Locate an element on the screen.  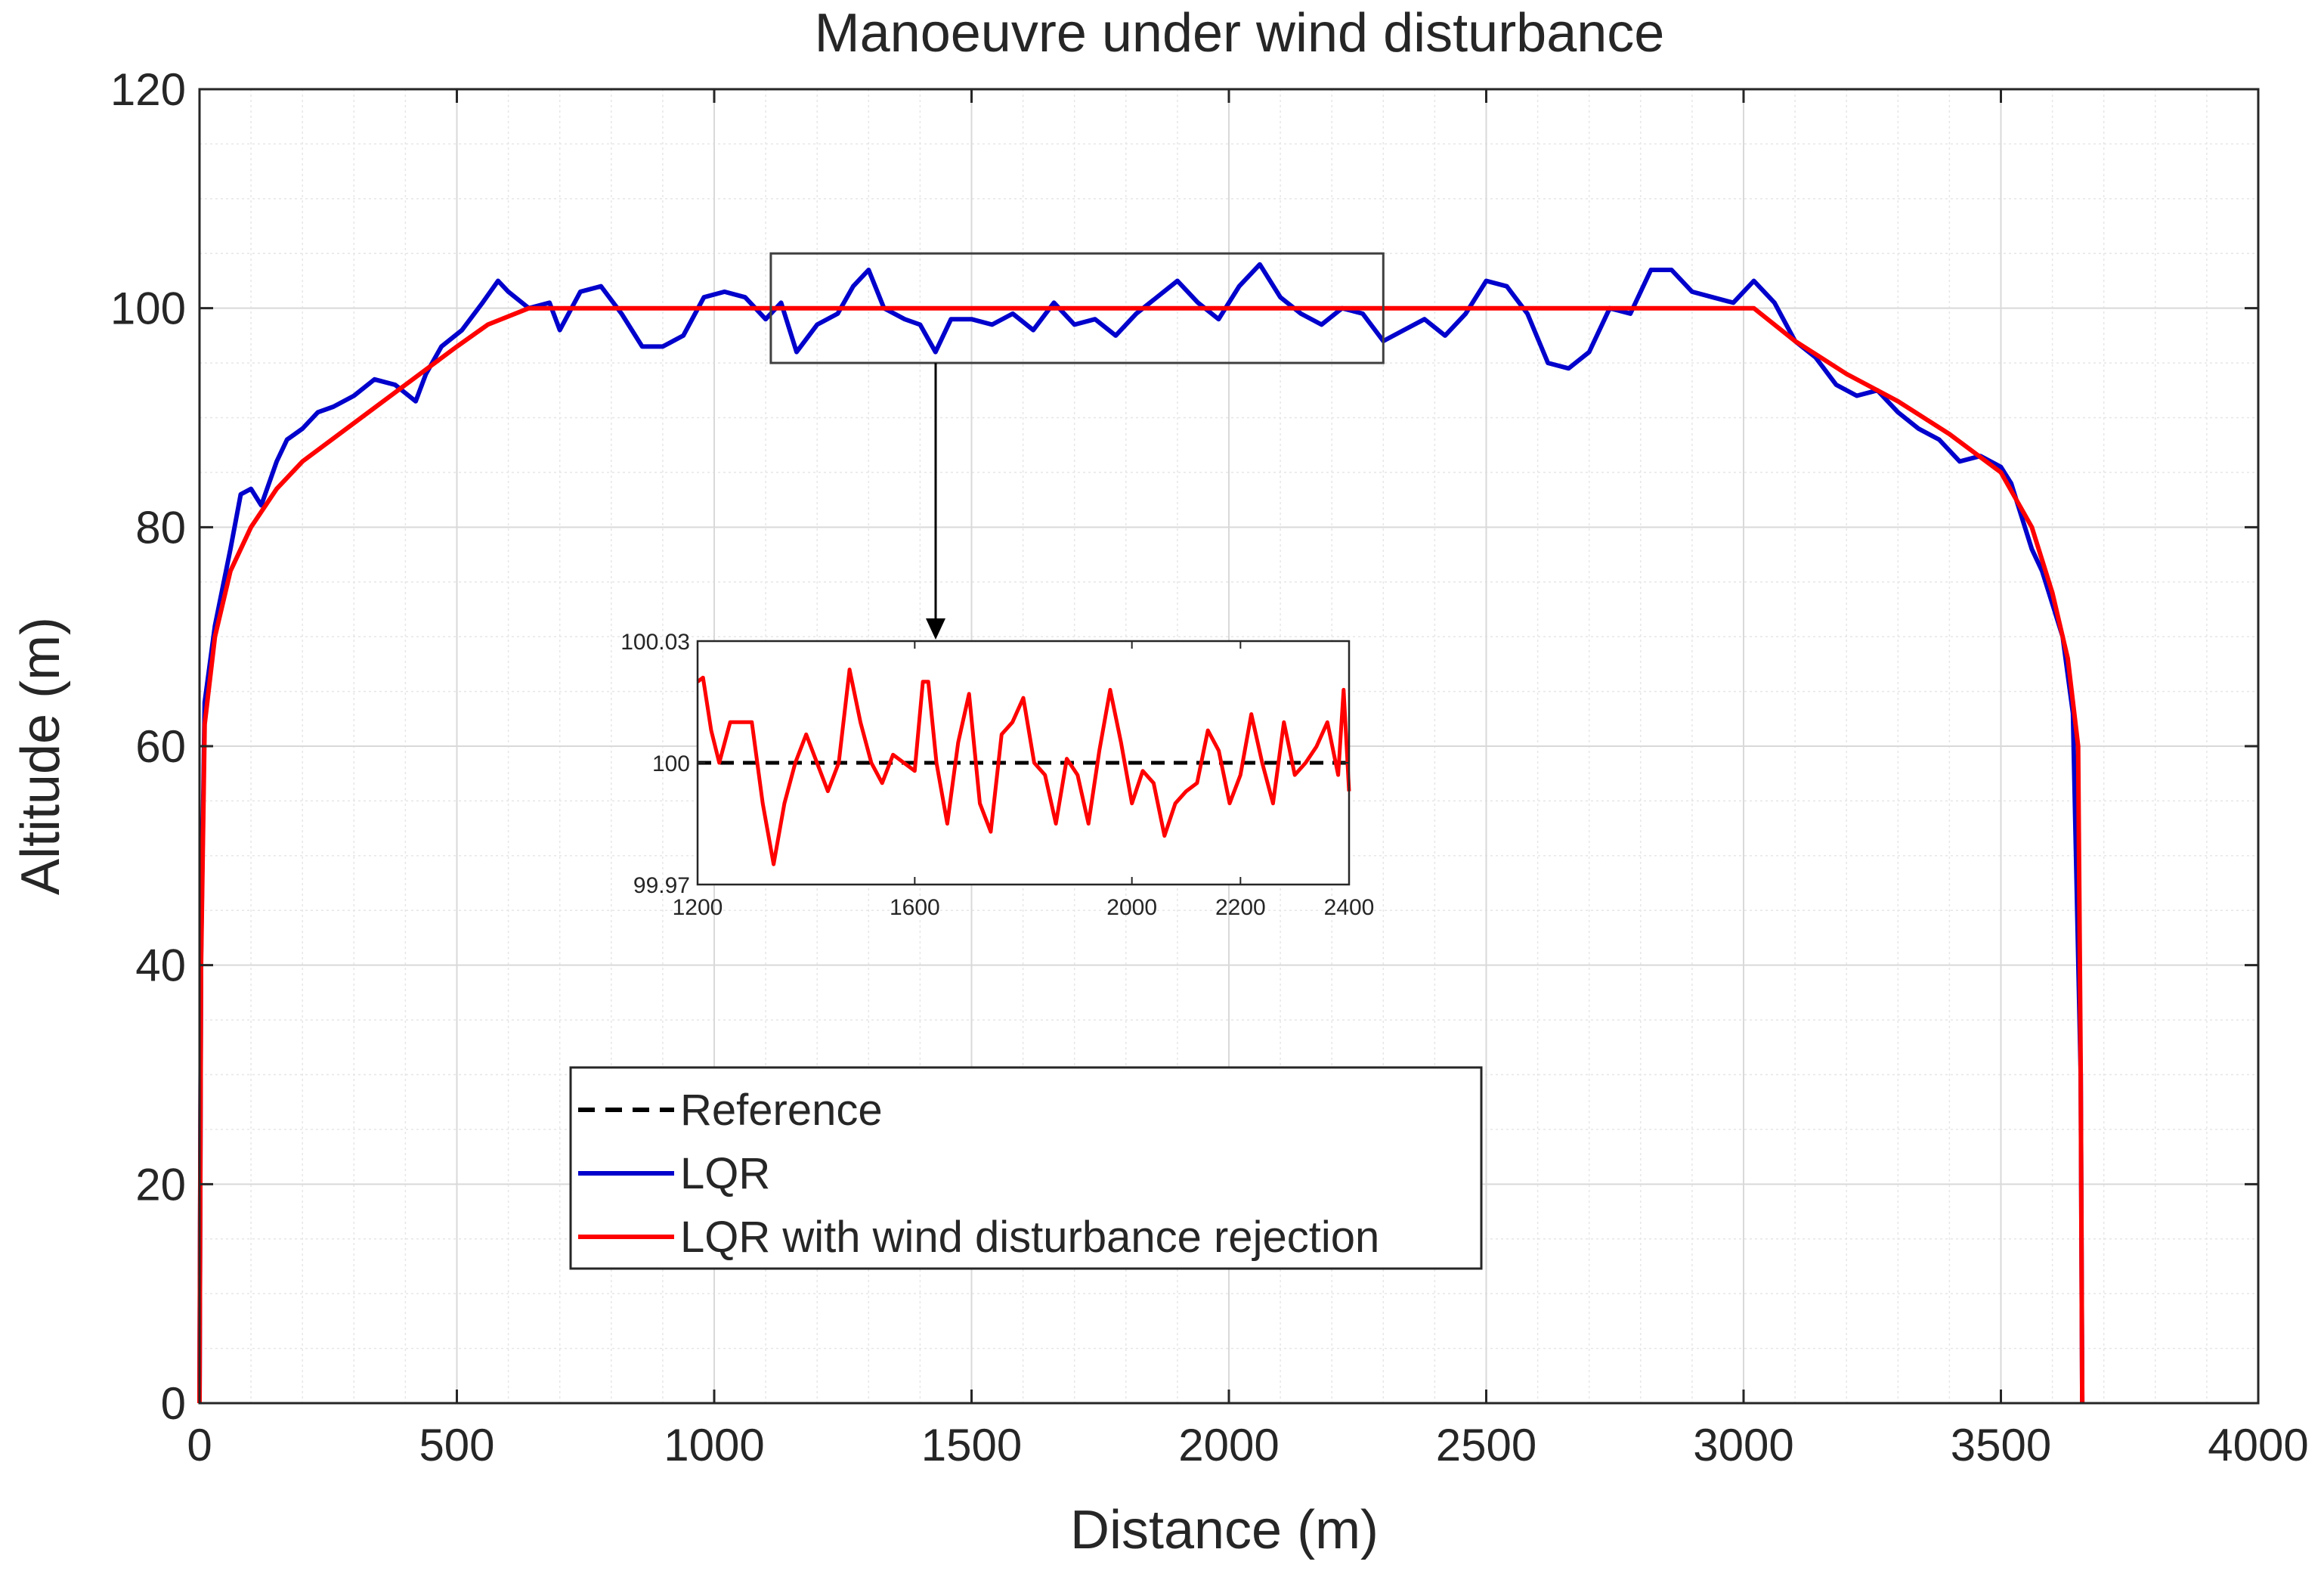
y-tick-label: 120 is located at coordinates (148, 89).